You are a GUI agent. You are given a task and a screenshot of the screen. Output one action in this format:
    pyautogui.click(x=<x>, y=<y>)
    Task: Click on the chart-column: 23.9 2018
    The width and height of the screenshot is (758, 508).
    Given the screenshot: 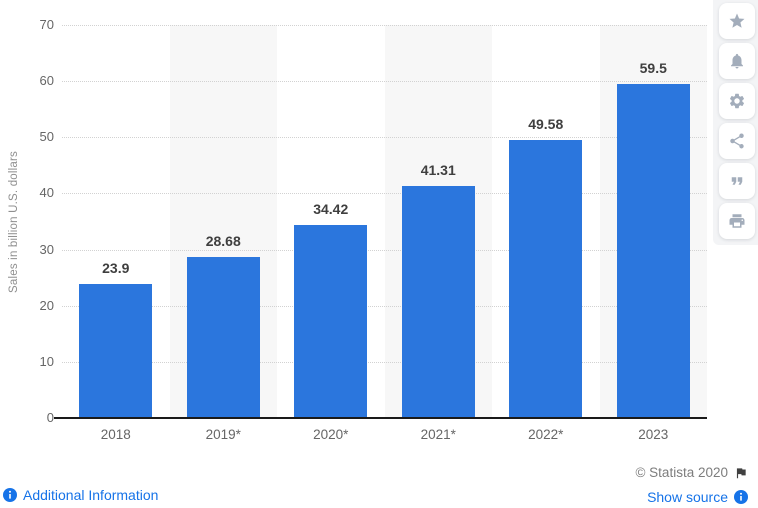 What is the action you would take?
    pyautogui.click(x=116, y=233)
    